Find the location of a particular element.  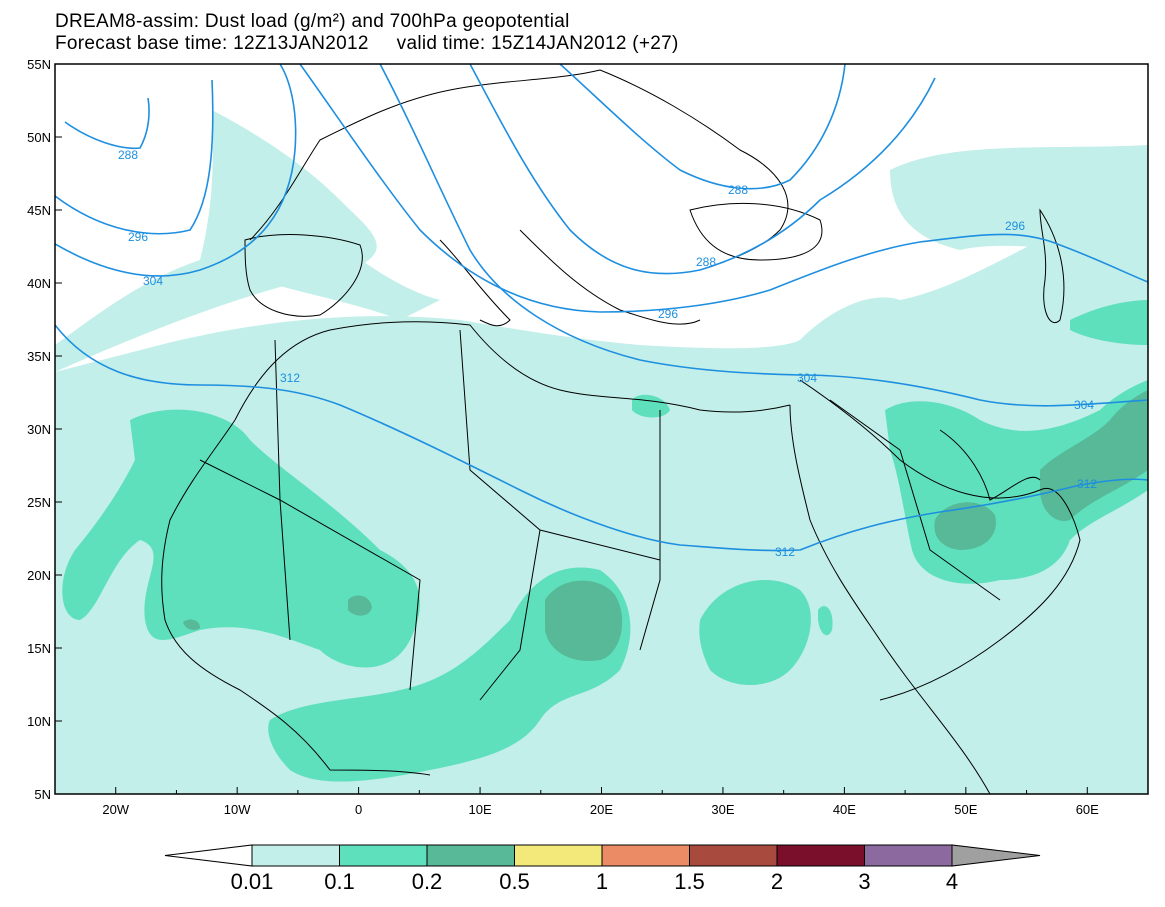

lat-tick-label: 10N is located at coordinates (39, 721).